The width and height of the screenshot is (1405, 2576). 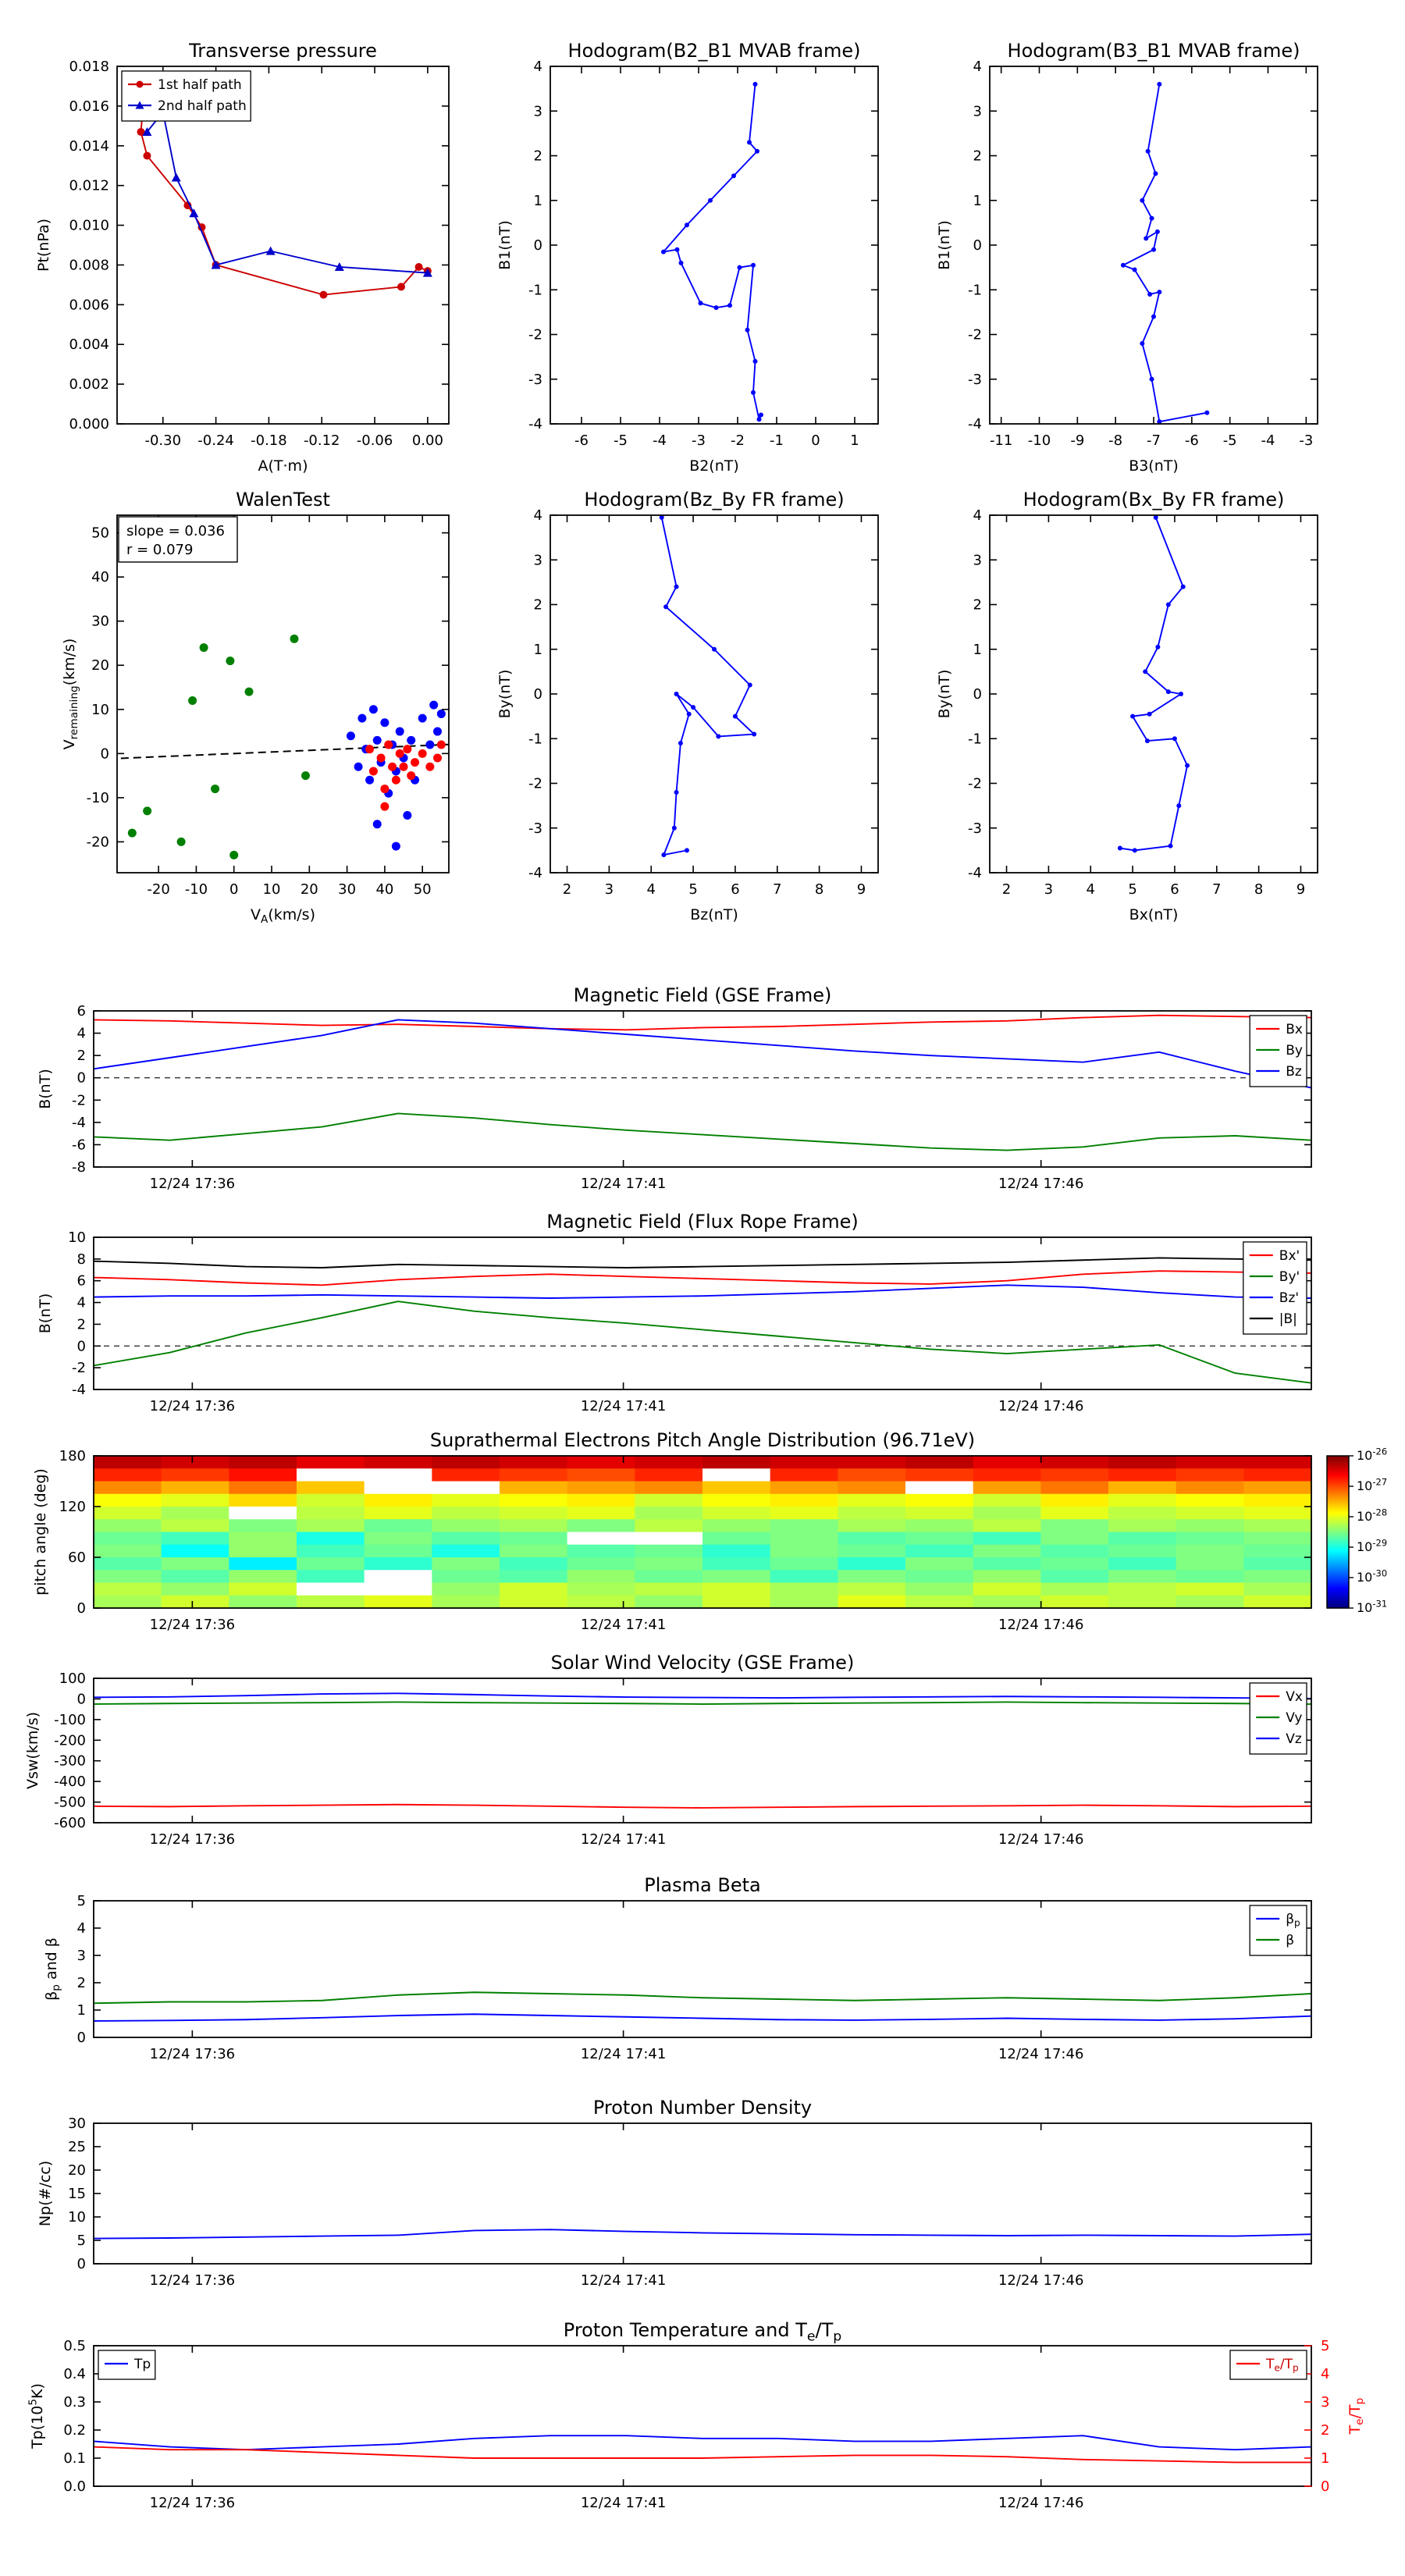 What do you see at coordinates (1294, 1697) in the screenshot?
I see `svg-text: Vx` at bounding box center [1294, 1697].